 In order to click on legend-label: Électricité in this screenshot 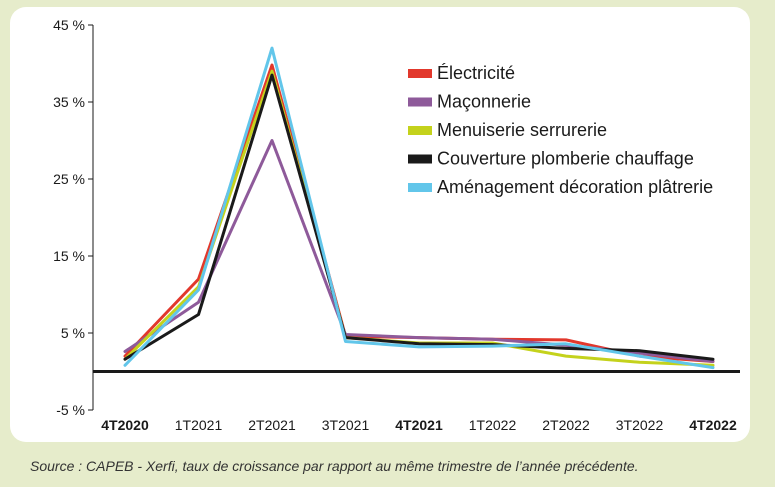, I will do `click(476, 73)`.